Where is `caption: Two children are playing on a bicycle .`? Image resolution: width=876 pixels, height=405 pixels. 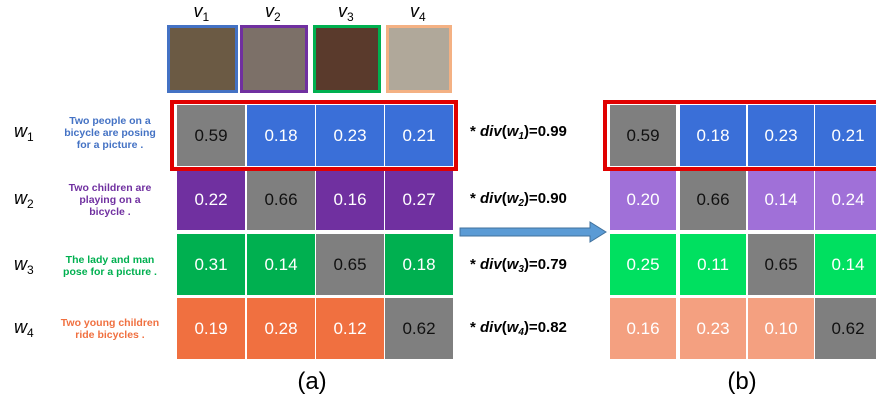
caption: Two children are playing on a bicycle . is located at coordinates (110, 200).